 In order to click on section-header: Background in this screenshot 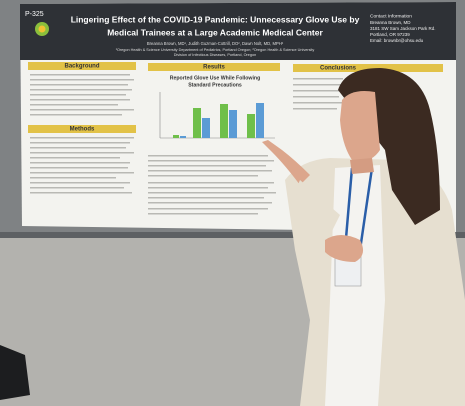, I will do `click(81, 67)`.